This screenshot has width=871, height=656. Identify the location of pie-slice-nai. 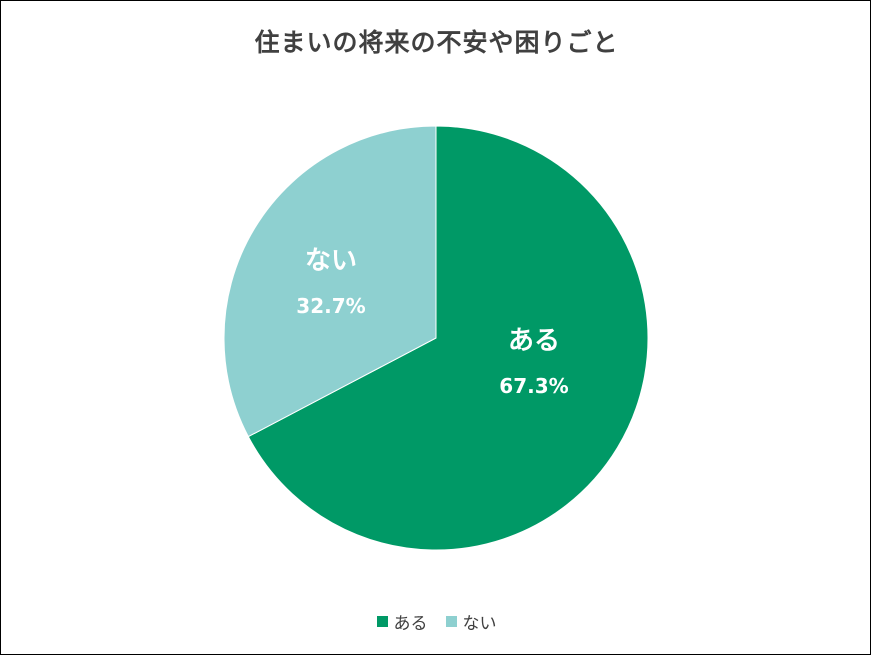
(330, 281).